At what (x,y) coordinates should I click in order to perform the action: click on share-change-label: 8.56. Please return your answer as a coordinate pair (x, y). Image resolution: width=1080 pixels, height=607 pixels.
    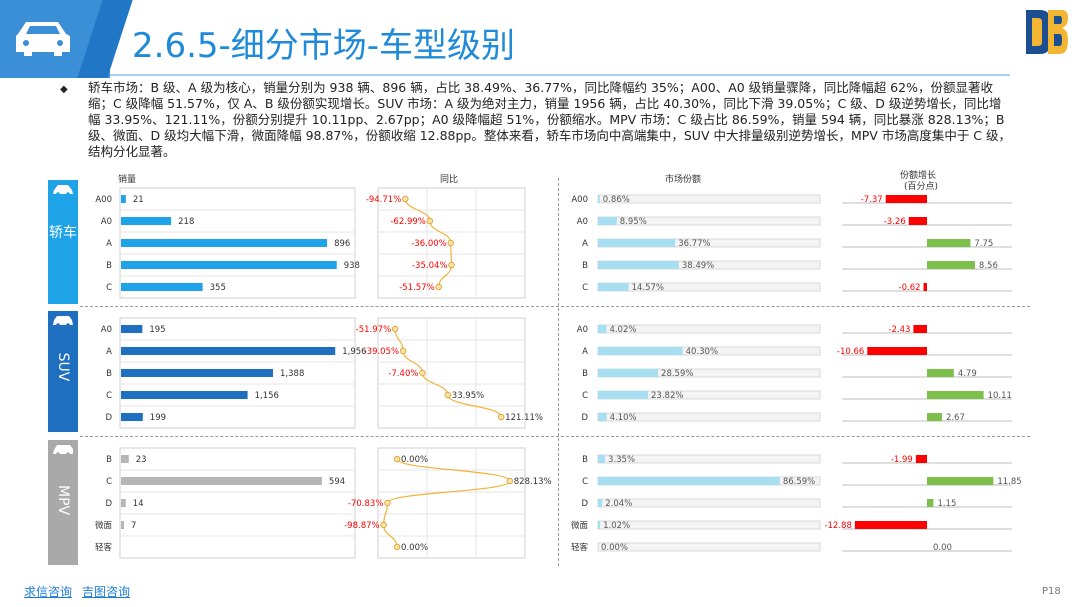
    Looking at the image, I should click on (988, 266).